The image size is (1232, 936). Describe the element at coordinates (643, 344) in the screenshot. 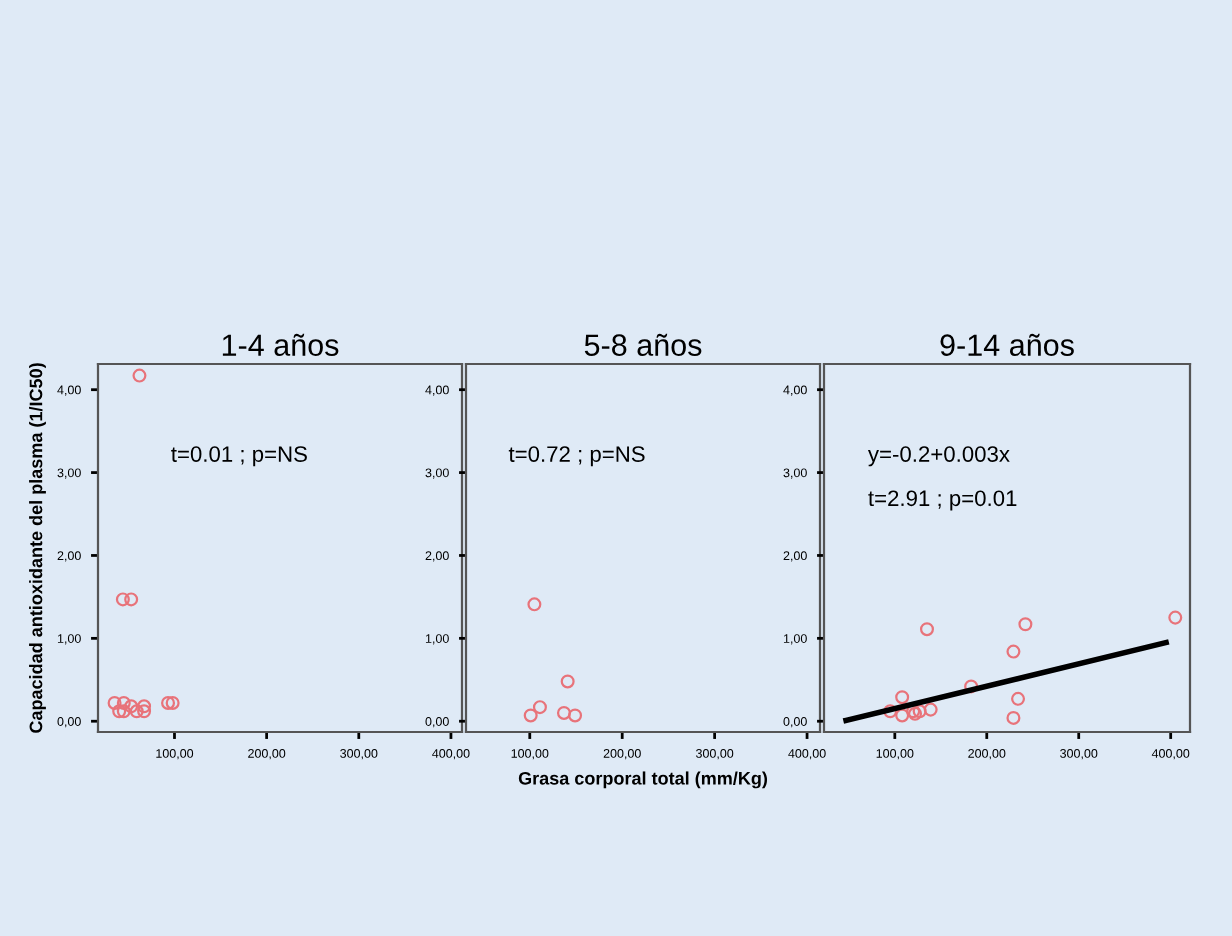

I see `chart-title: 5-8 años` at that location.